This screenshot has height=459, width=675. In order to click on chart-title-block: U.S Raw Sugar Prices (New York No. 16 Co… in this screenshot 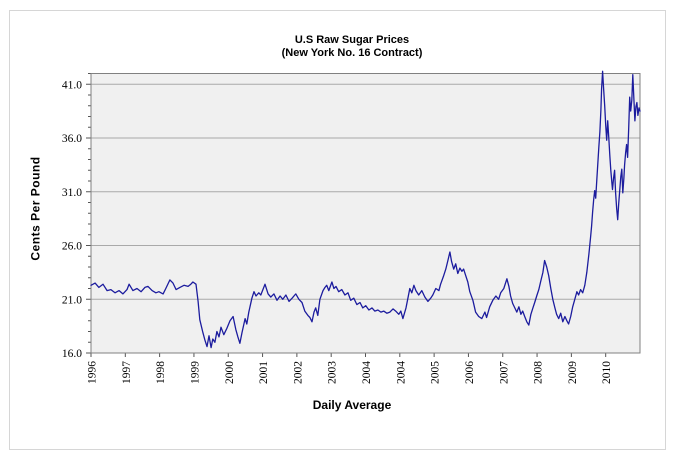, I will do `click(352, 47)`.